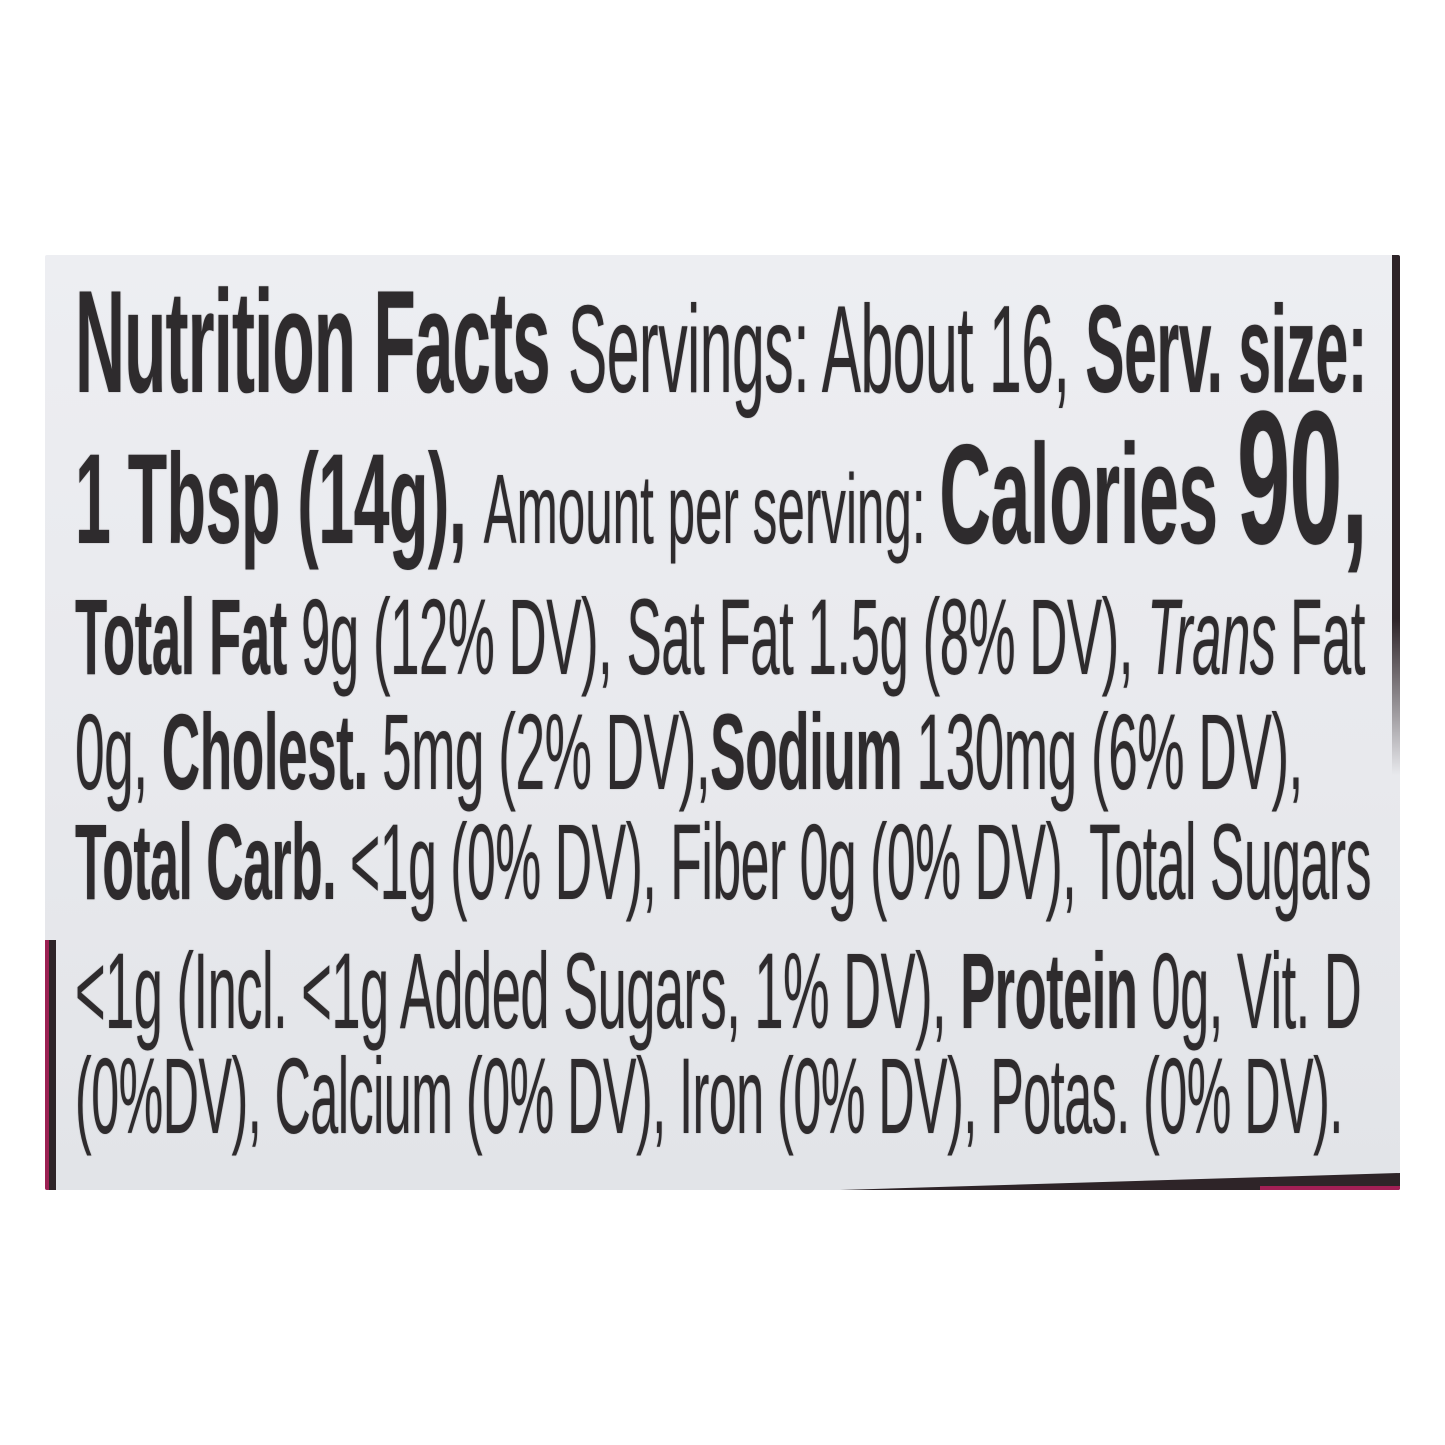 The image size is (1445, 1445). I want to click on servings-text: Servings: About 16,, so click(827, 350).